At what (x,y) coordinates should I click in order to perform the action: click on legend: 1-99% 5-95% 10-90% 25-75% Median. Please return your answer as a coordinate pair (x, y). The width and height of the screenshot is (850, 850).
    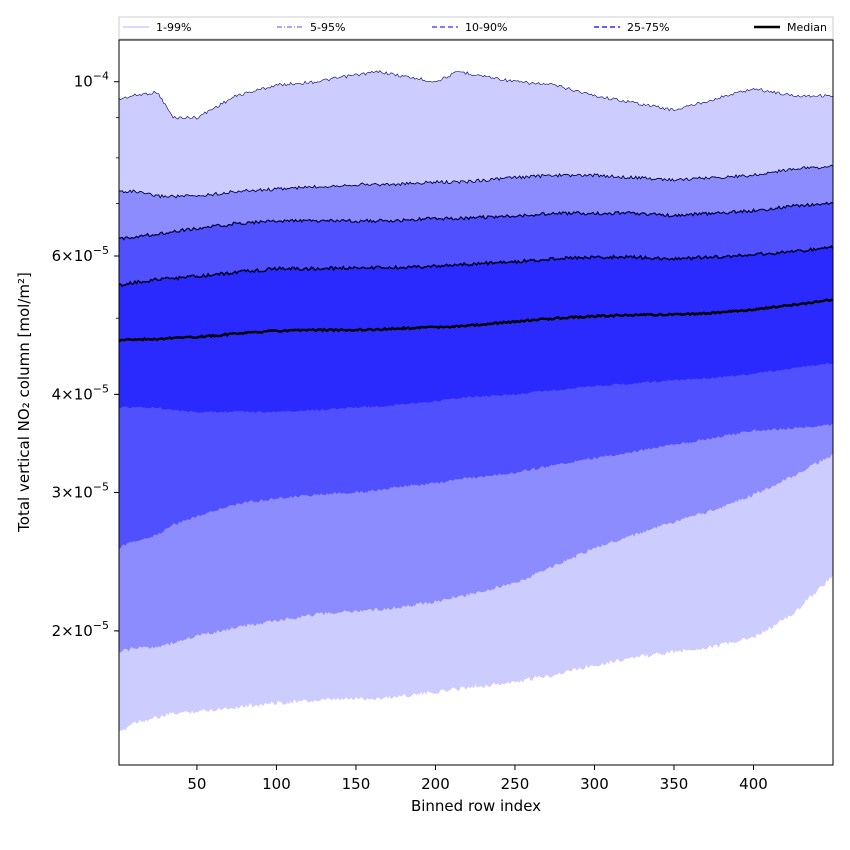
    Looking at the image, I should click on (476, 28).